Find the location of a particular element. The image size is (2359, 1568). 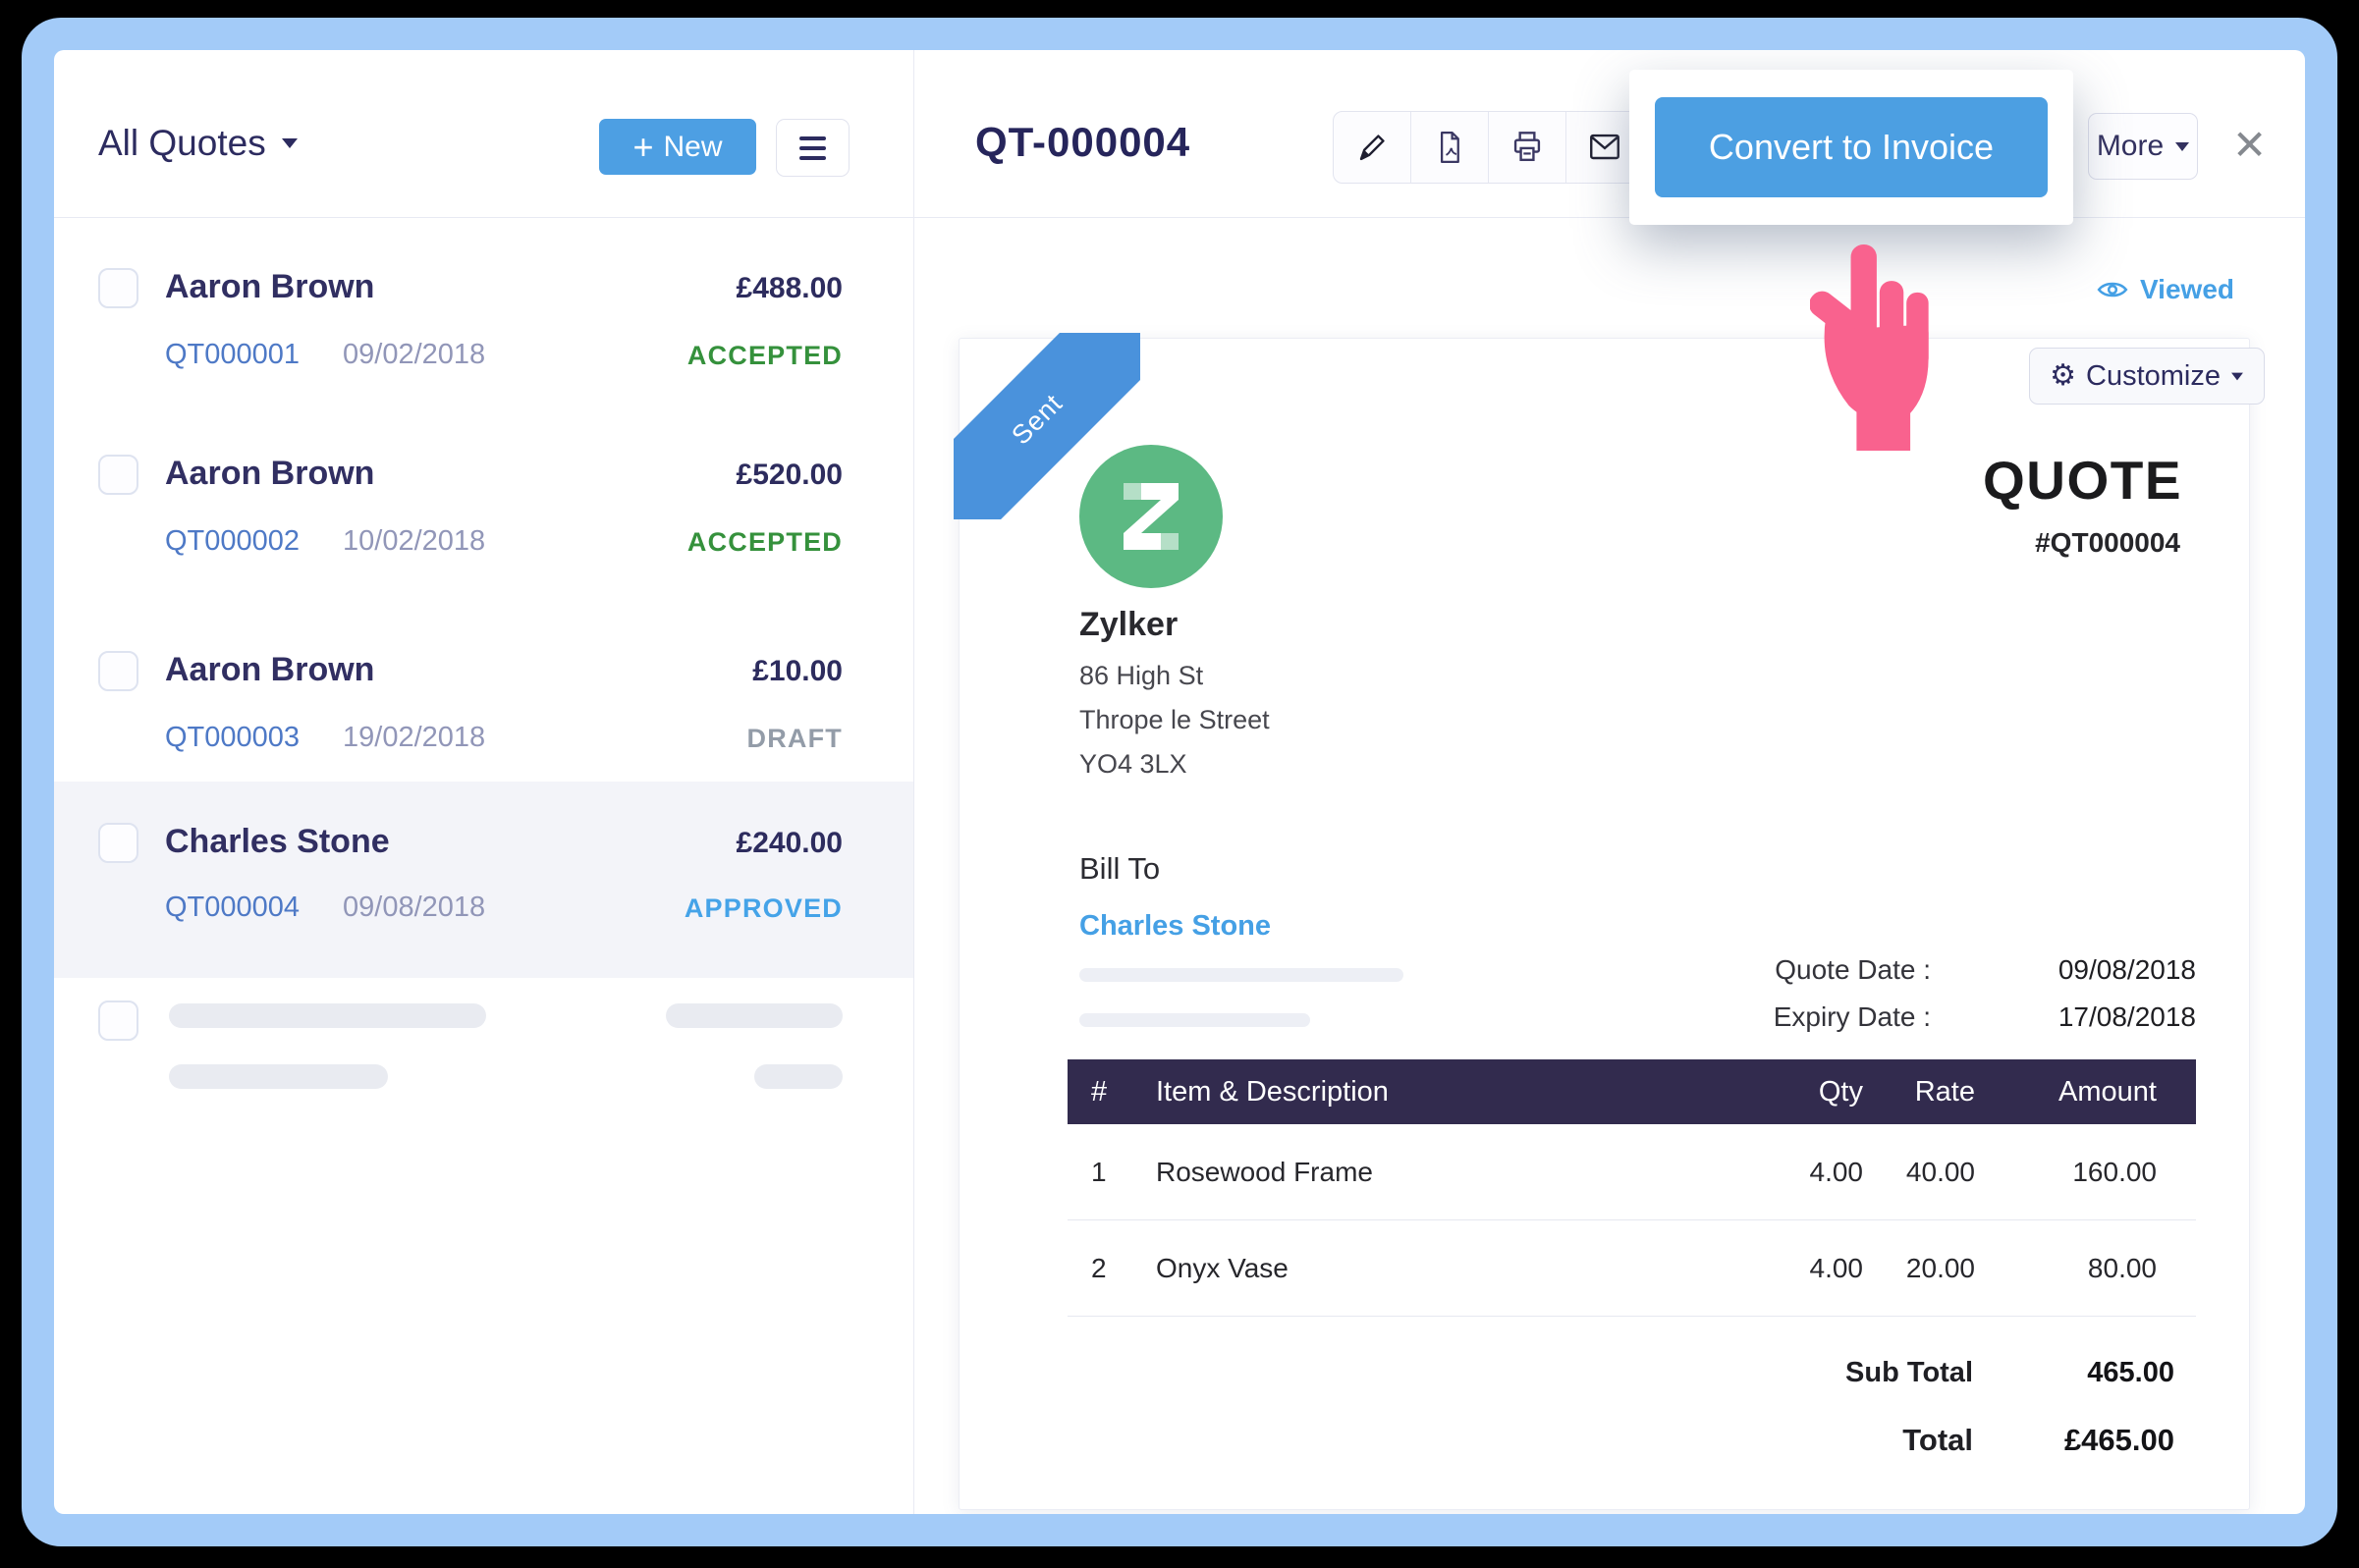

new-button-label: New is located at coordinates (693, 146).